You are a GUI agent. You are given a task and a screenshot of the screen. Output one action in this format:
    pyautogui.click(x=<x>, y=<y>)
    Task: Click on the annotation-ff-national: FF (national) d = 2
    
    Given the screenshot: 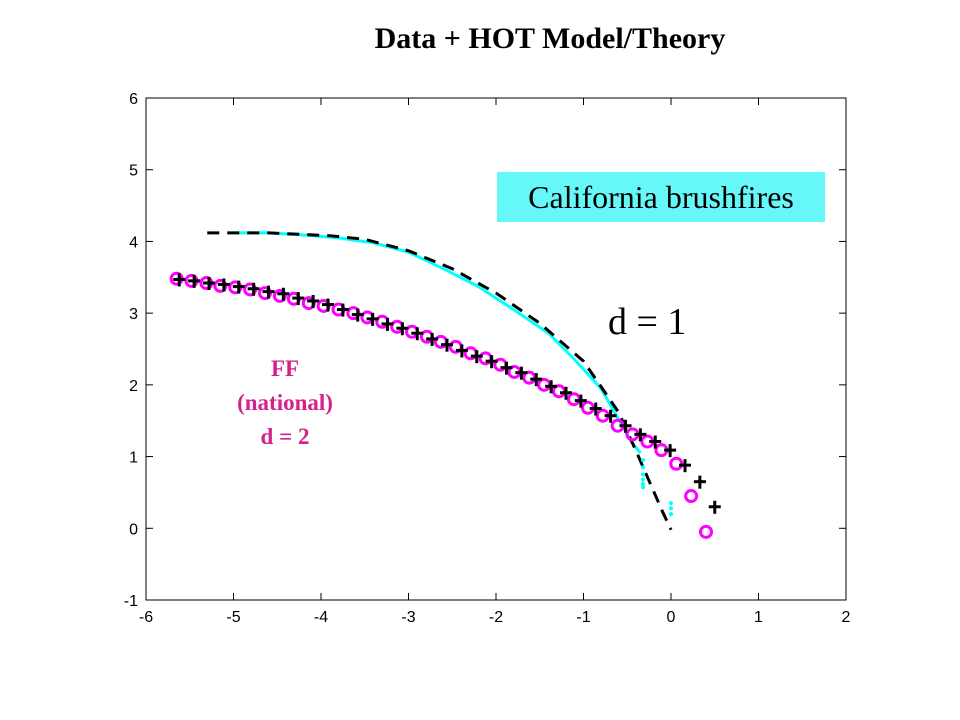 What is the action you would take?
    pyautogui.click(x=285, y=403)
    